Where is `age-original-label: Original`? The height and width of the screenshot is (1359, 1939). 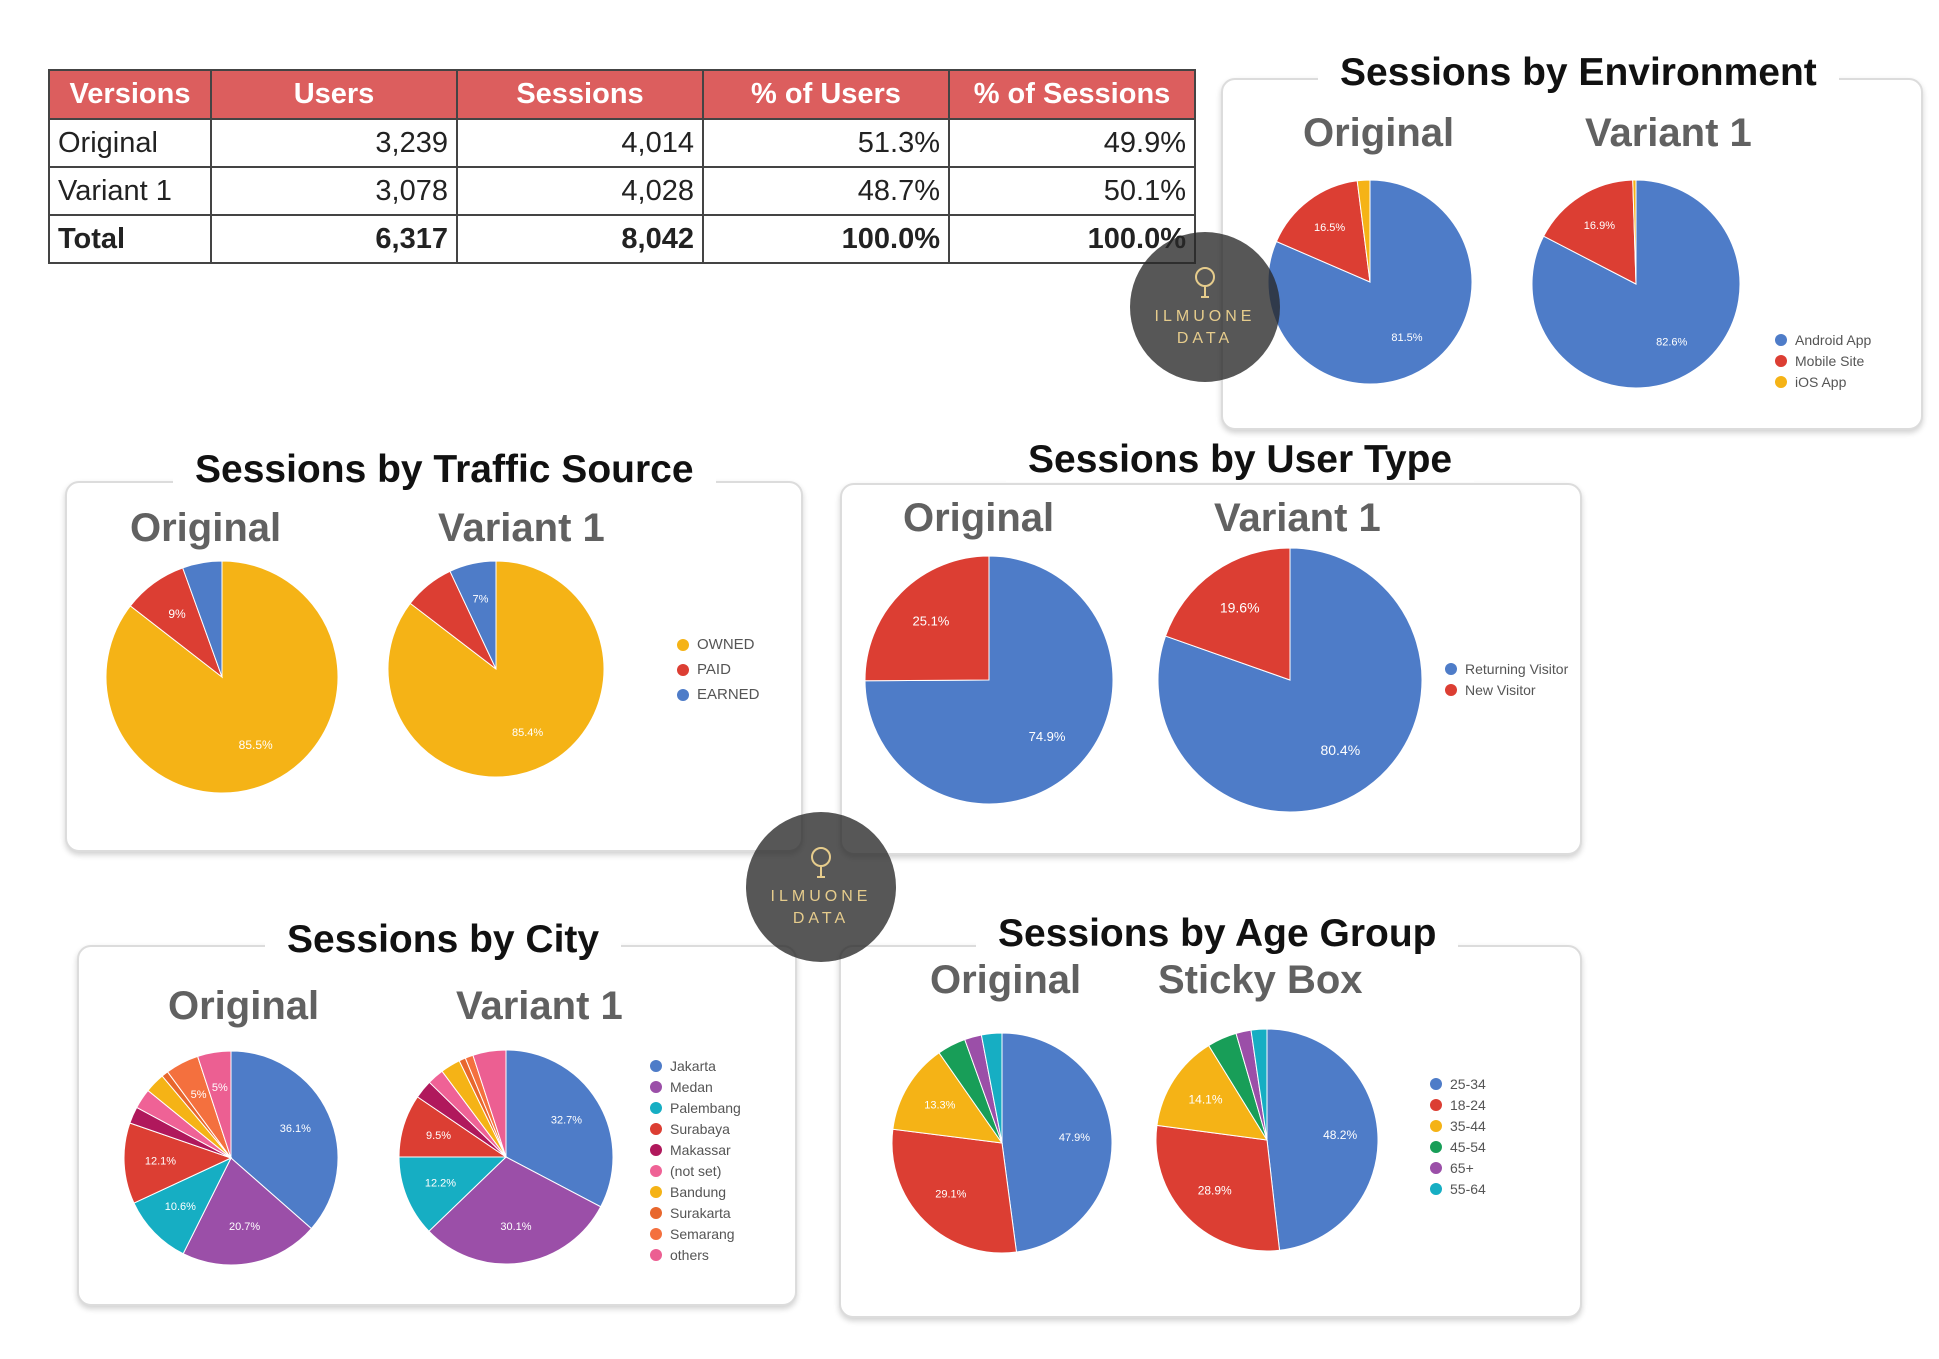
age-original-label: Original is located at coordinates (1006, 980).